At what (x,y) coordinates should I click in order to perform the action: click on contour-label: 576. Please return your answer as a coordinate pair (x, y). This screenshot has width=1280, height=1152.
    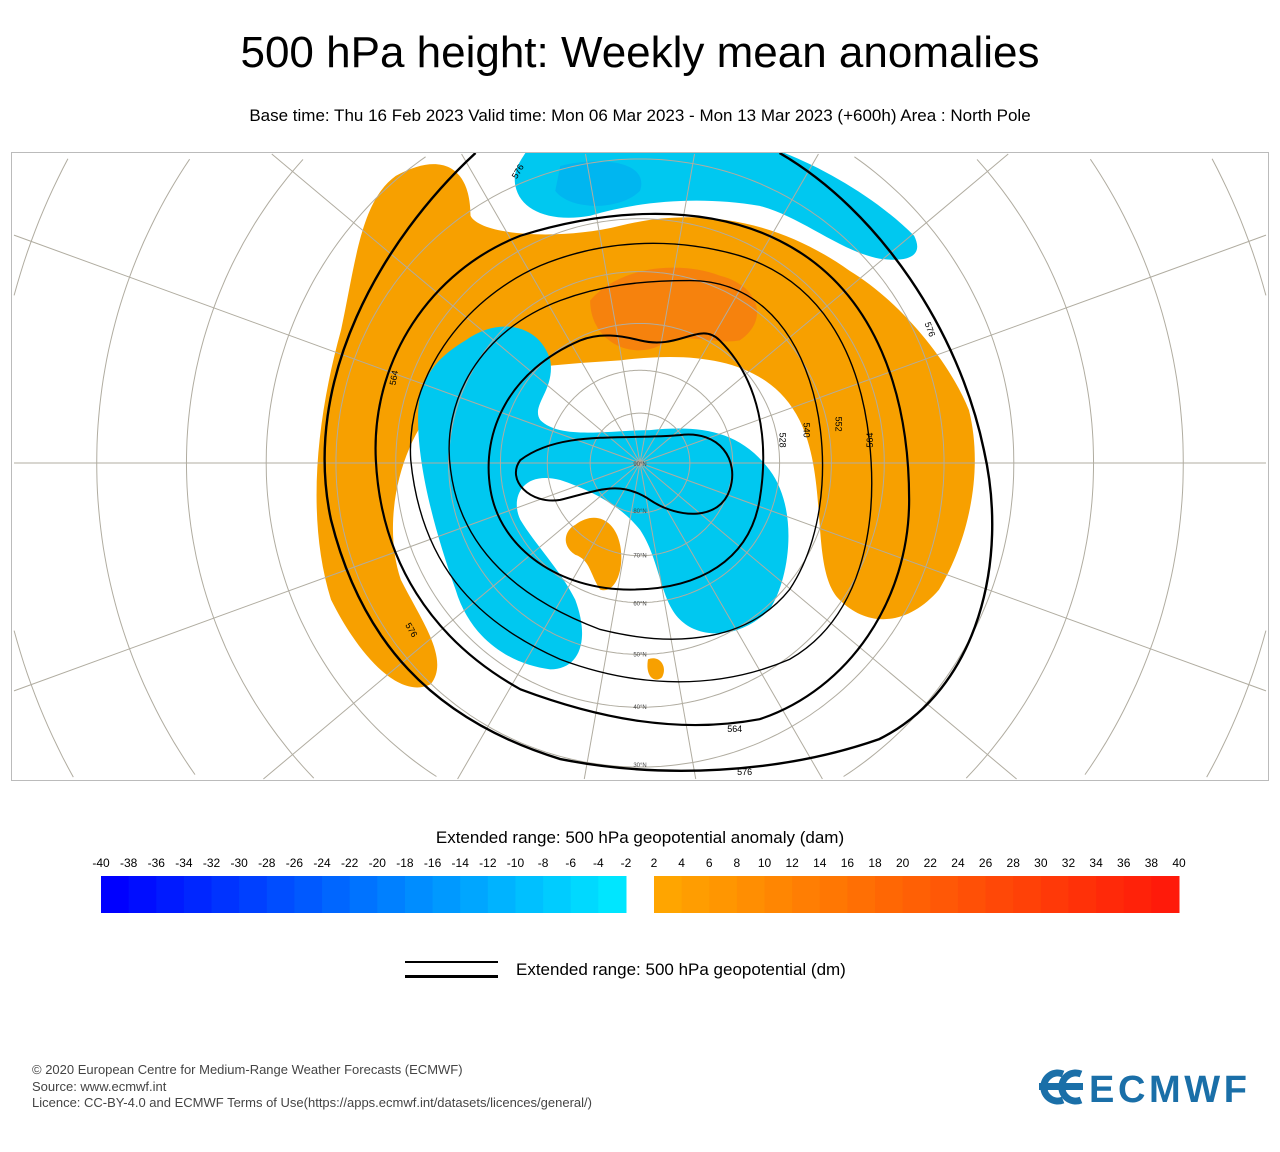
    Looking at the image, I should click on (744, 772).